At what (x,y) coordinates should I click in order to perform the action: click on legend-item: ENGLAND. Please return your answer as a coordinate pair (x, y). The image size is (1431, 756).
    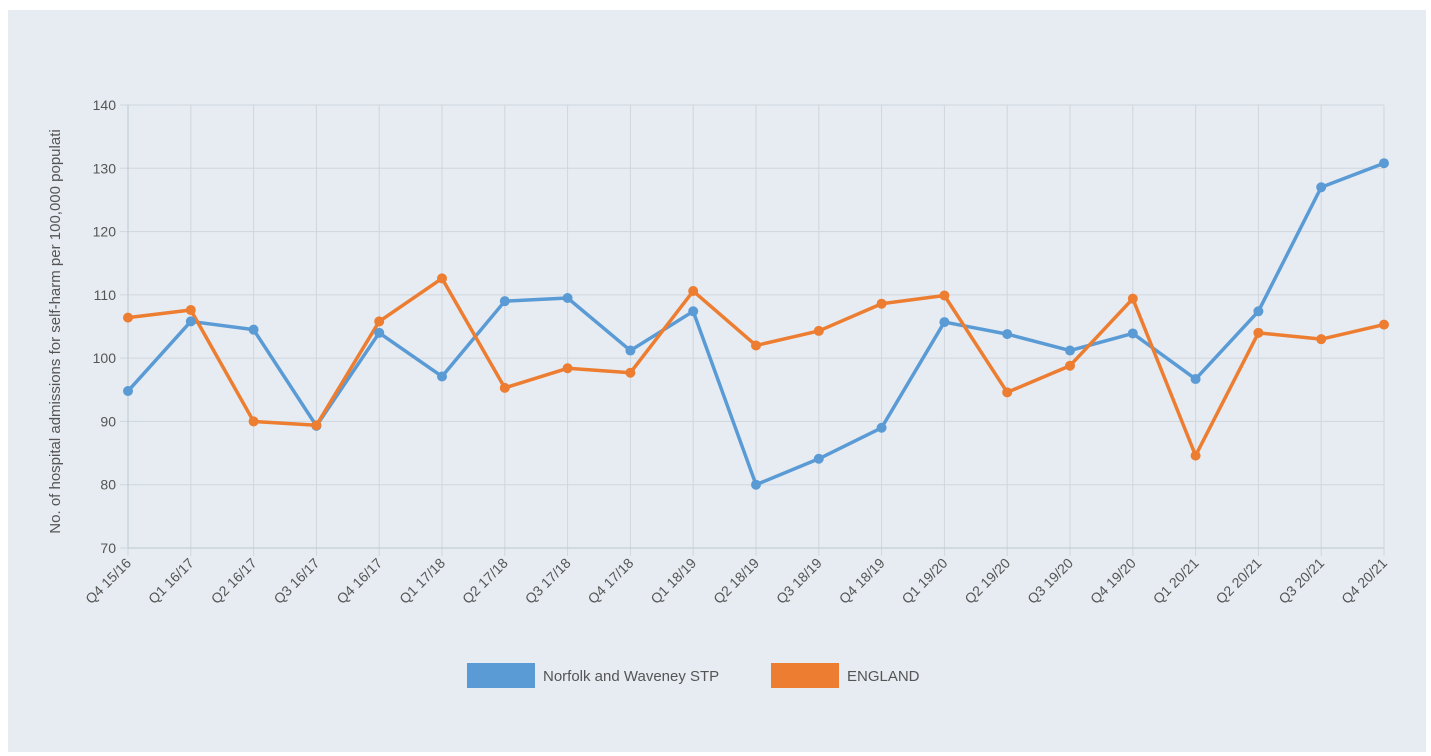
    Looking at the image, I should click on (845, 675).